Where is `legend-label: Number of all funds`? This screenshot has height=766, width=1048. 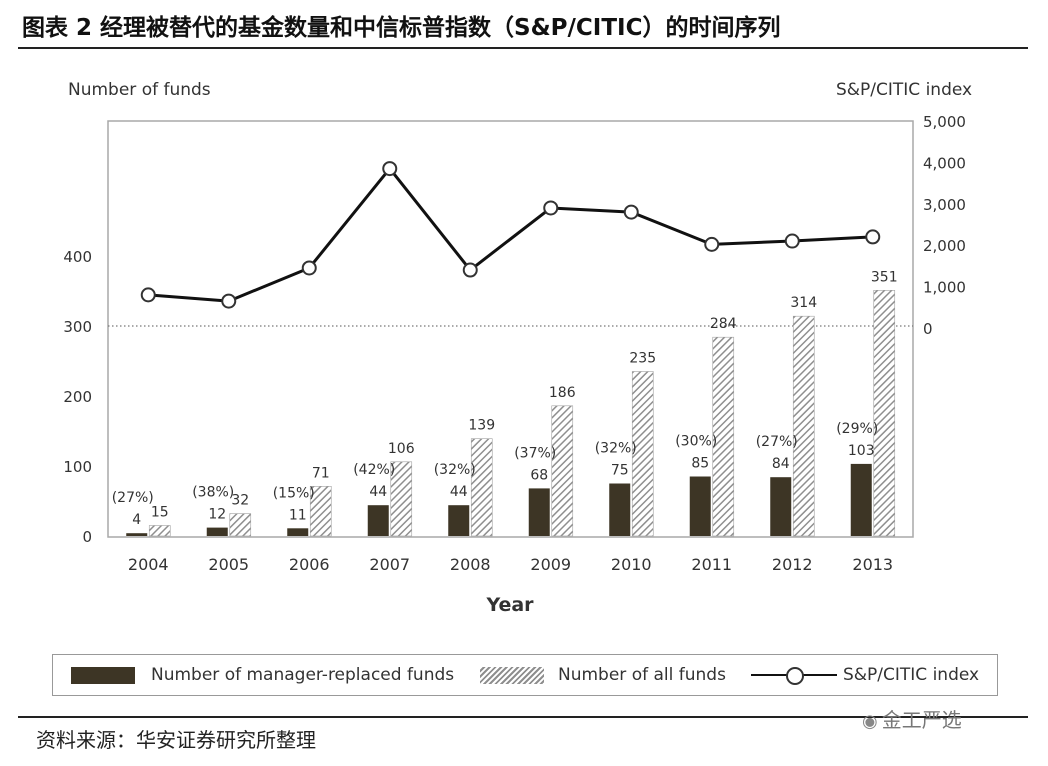
legend-label: Number of all funds is located at coordinates (642, 675).